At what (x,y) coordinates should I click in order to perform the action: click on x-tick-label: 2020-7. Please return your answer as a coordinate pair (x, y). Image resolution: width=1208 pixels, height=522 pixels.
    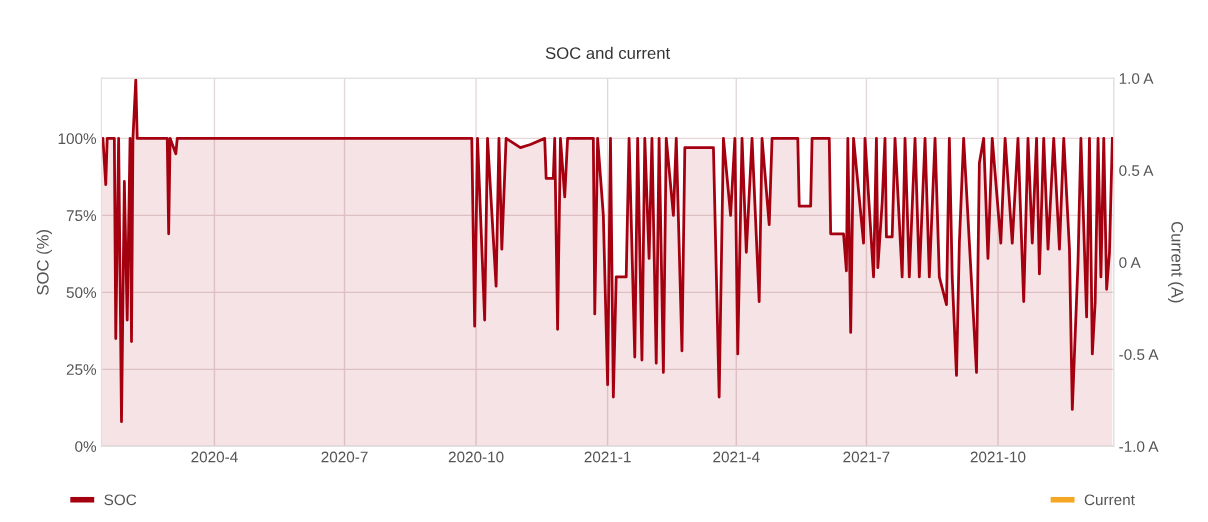
    Looking at the image, I should click on (344, 457).